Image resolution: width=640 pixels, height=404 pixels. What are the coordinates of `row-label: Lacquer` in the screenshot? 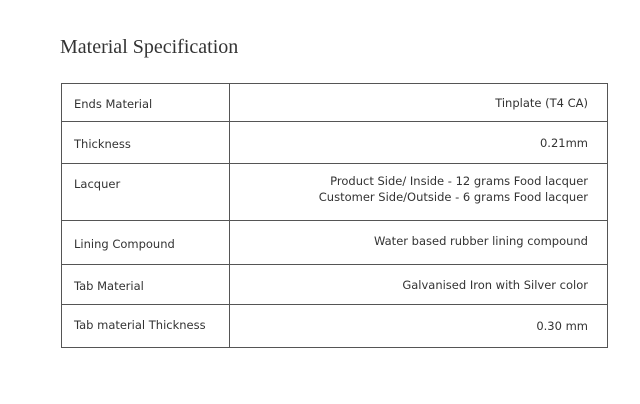 It's located at (145, 192).